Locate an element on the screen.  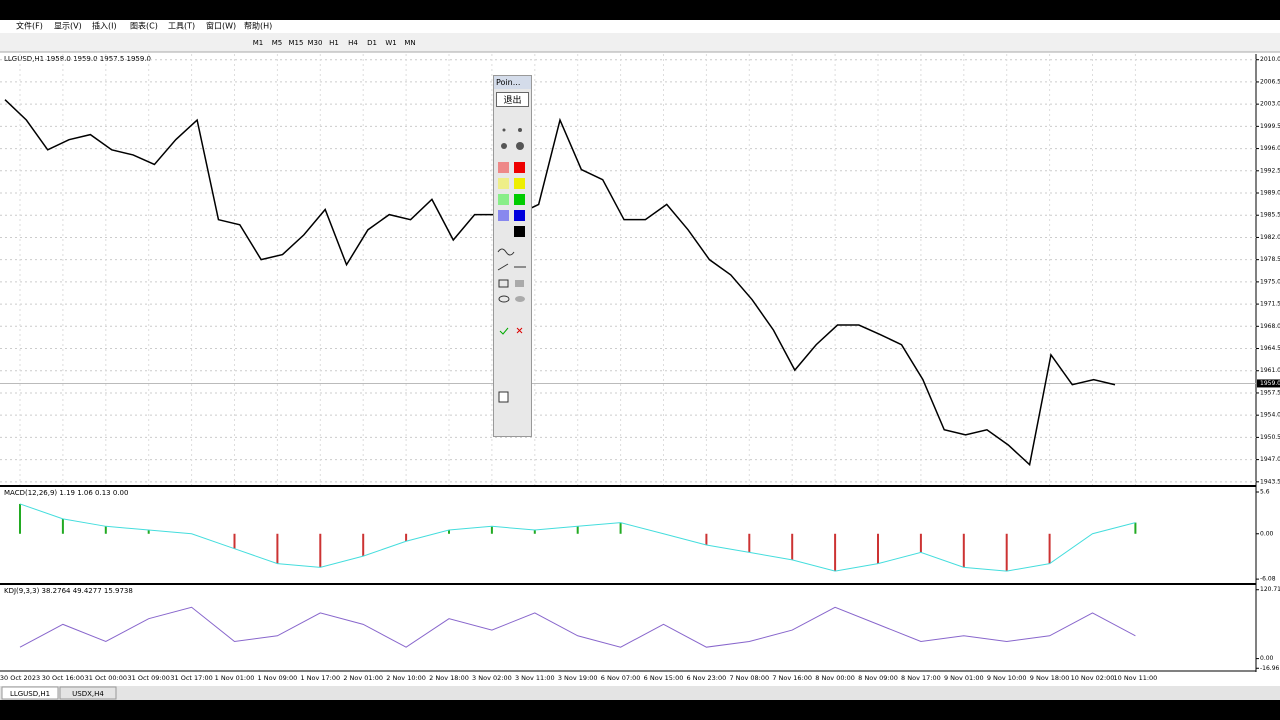
toolbar is located at coordinates (640, 42).